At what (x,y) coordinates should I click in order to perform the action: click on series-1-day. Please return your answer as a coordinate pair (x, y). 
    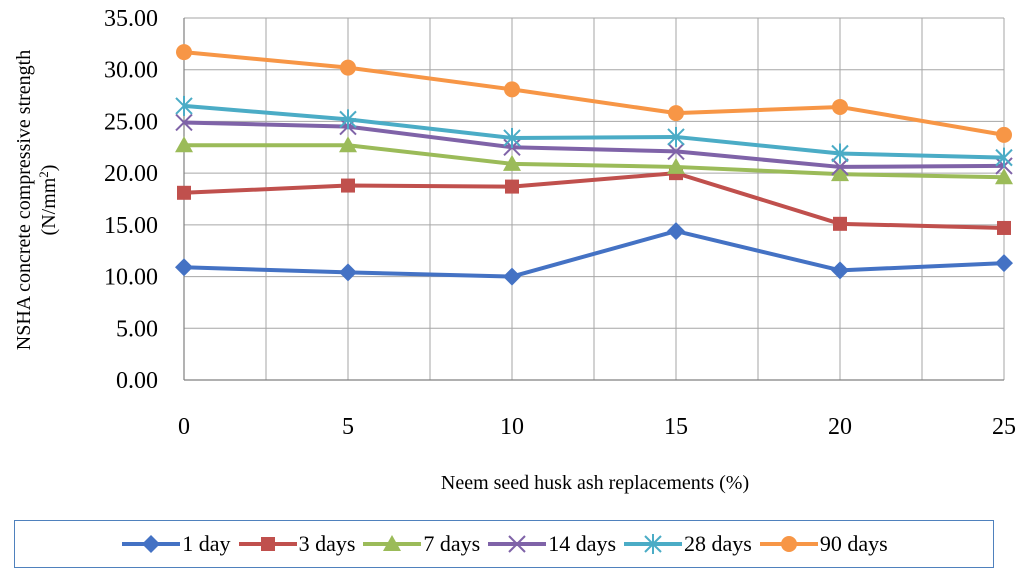
    Looking at the image, I should click on (594, 254).